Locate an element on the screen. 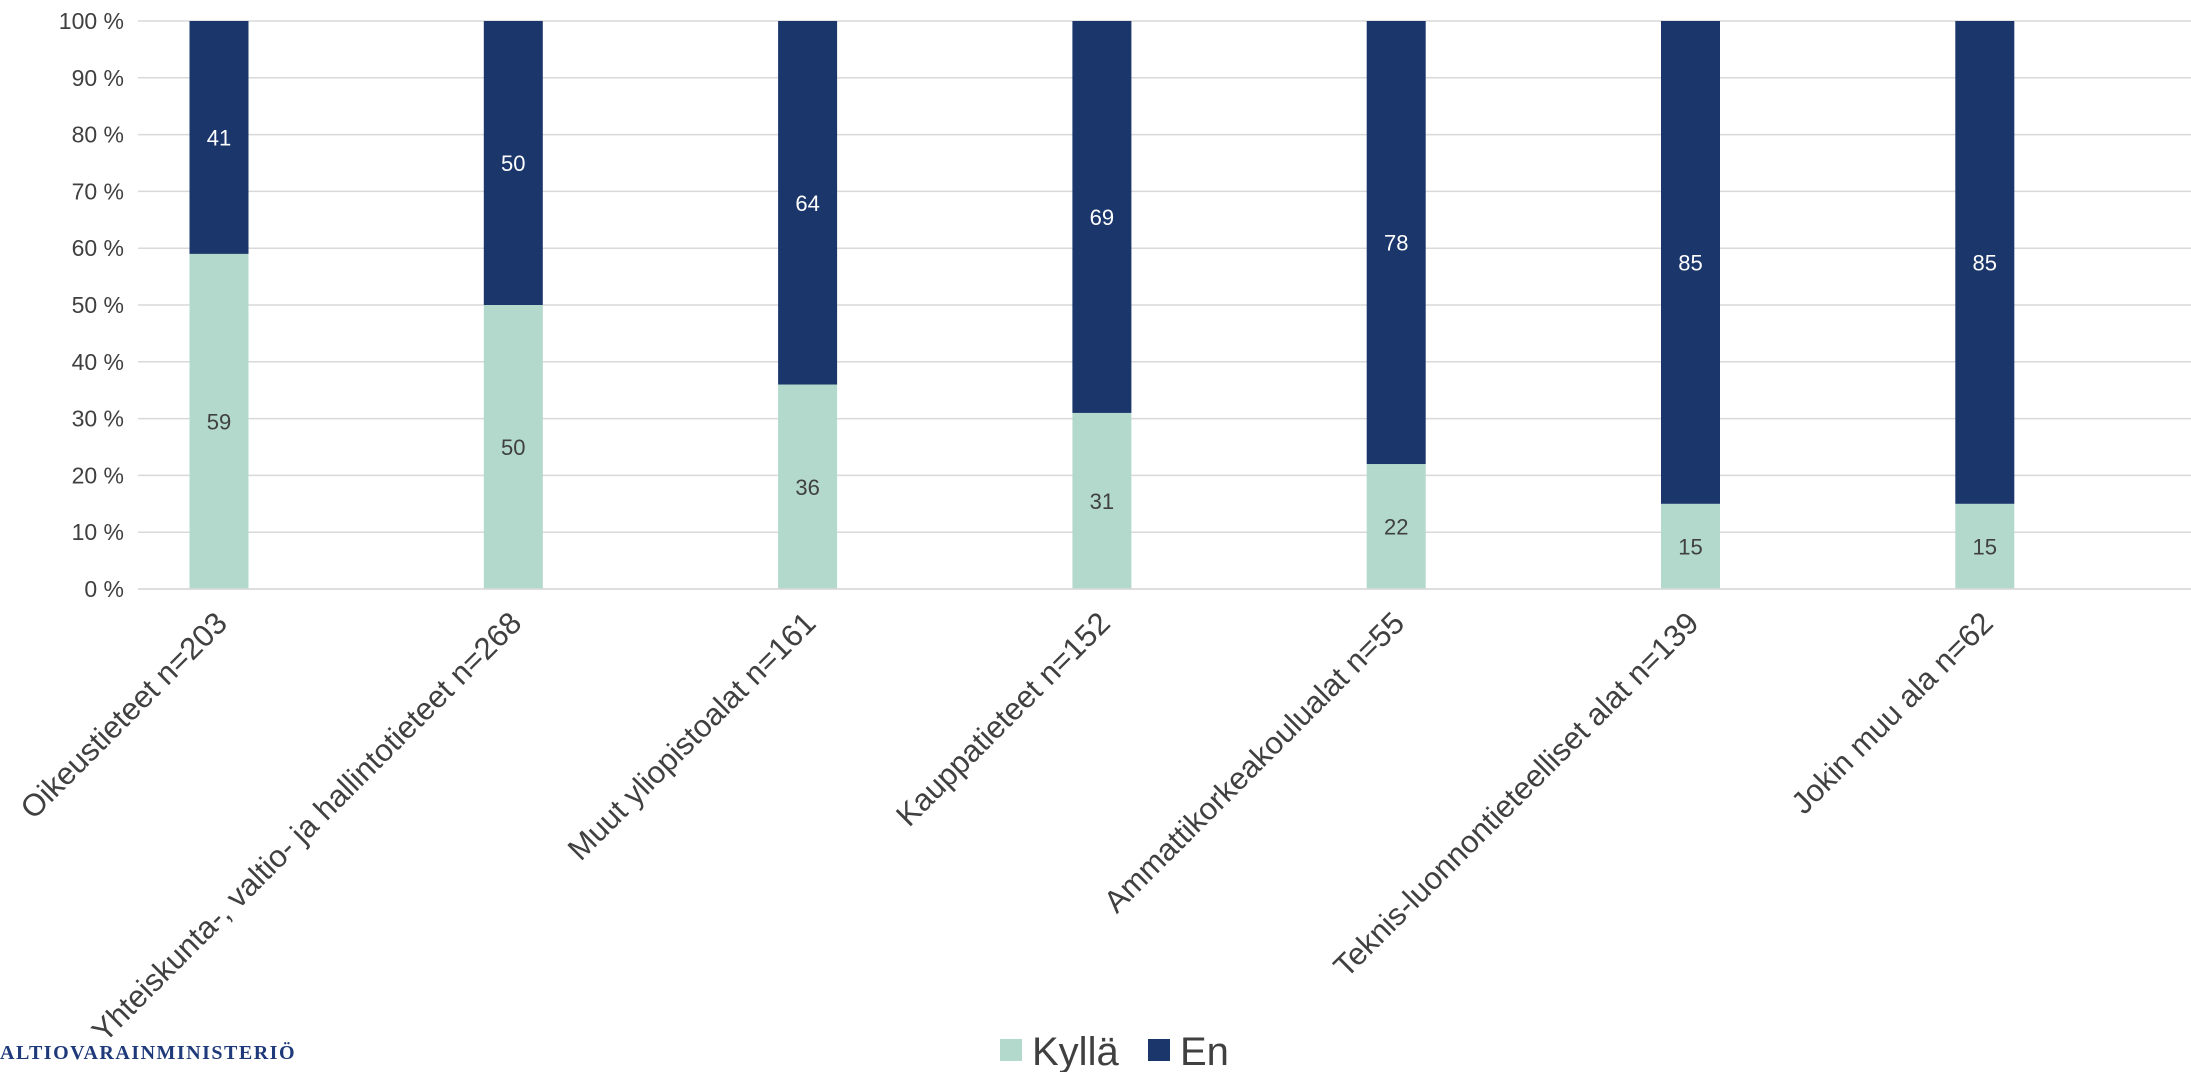  x-tick-label: Muut yliopistoalat n=161 is located at coordinates (692, 736).